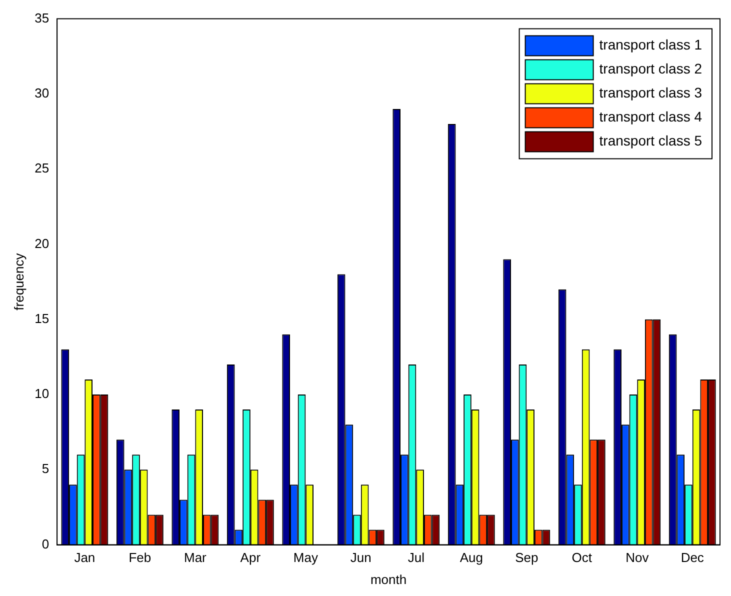  What do you see at coordinates (692, 558) in the screenshot?
I see `x-tick-label: Dec` at bounding box center [692, 558].